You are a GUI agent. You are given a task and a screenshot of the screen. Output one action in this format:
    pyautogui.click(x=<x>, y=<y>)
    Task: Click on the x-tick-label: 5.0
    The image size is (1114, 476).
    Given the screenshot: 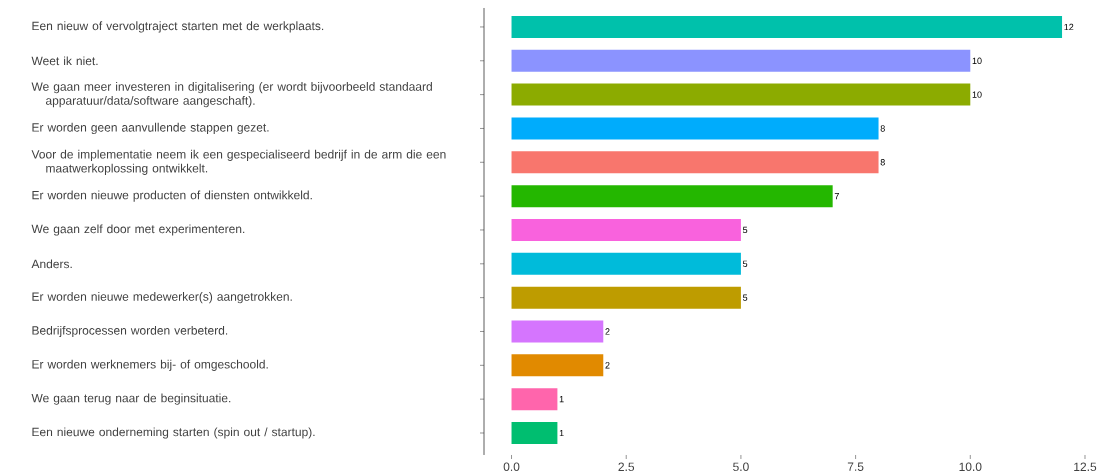 What is the action you would take?
    pyautogui.click(x=741, y=467)
    